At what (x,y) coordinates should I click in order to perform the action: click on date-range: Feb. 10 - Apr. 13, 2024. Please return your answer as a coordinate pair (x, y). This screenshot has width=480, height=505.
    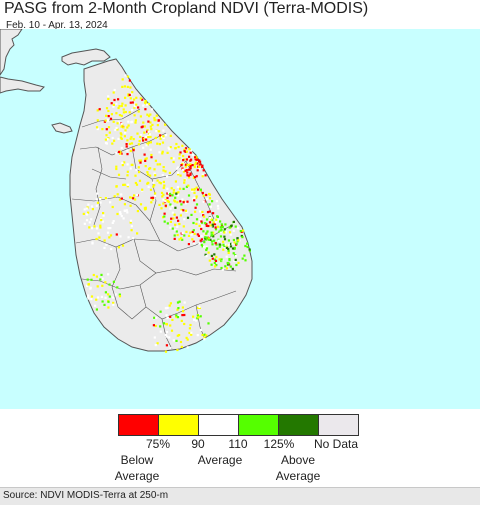
    Looking at the image, I should click on (57, 25).